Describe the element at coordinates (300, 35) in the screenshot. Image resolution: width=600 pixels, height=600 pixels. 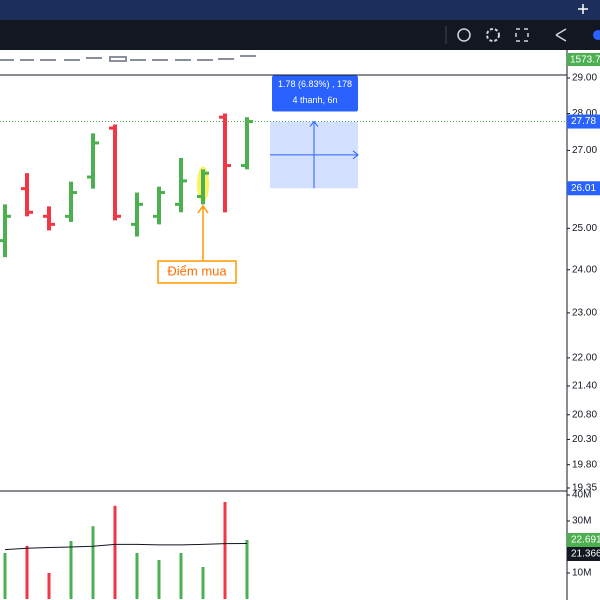
I see `toolbar` at that location.